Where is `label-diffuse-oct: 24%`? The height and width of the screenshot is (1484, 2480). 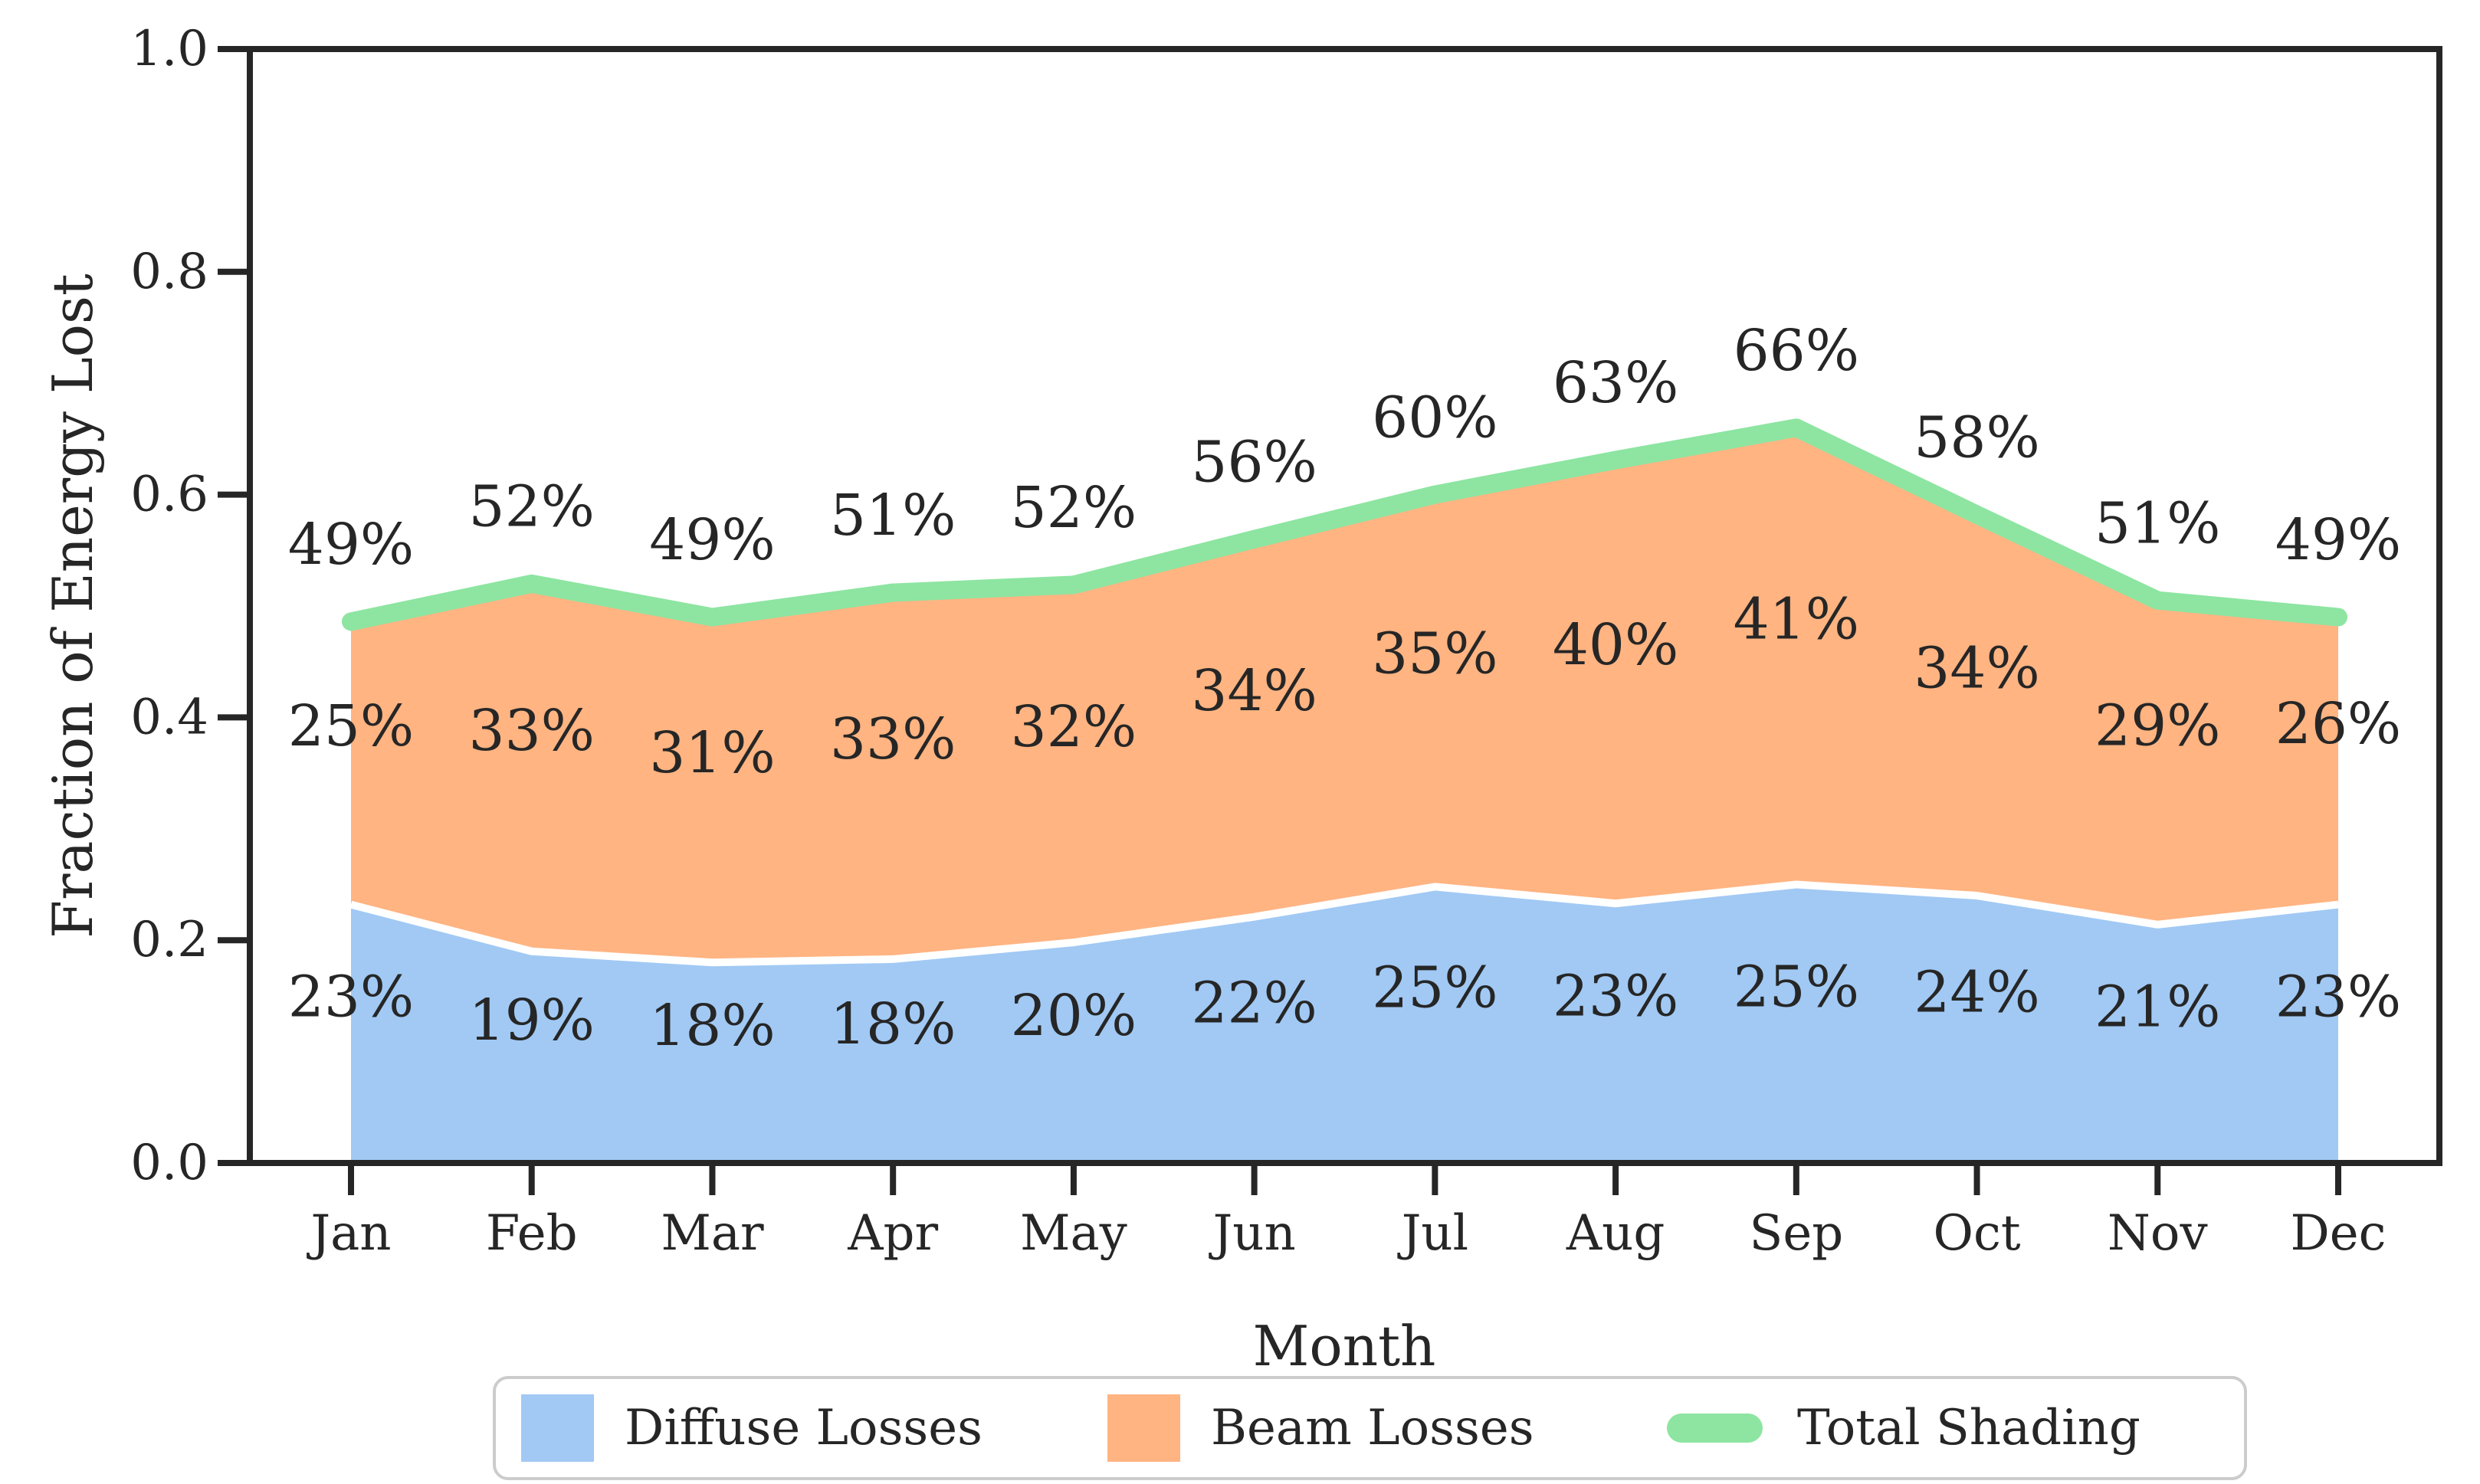 label-diffuse-oct: 24% is located at coordinates (1977, 993).